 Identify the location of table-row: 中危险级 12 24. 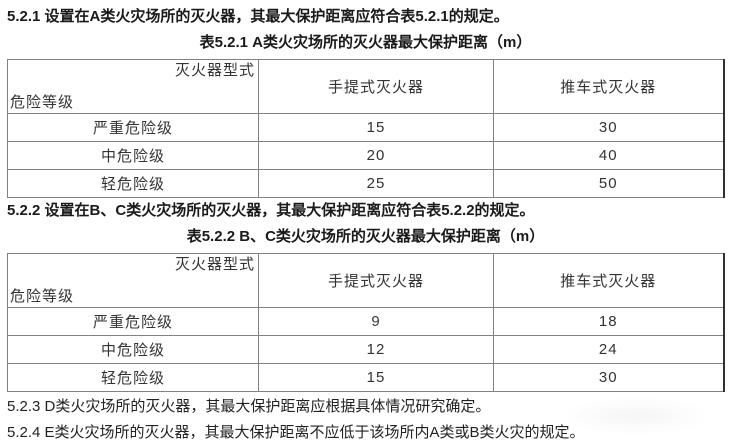
(365, 349).